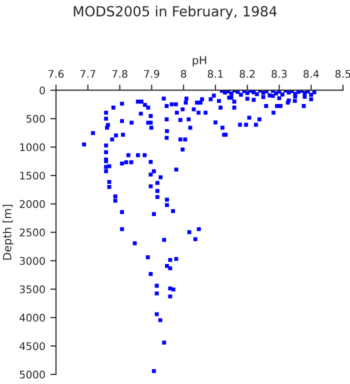 The height and width of the screenshot is (384, 350). I want to click on y-tick-label: 500, so click(35, 118).